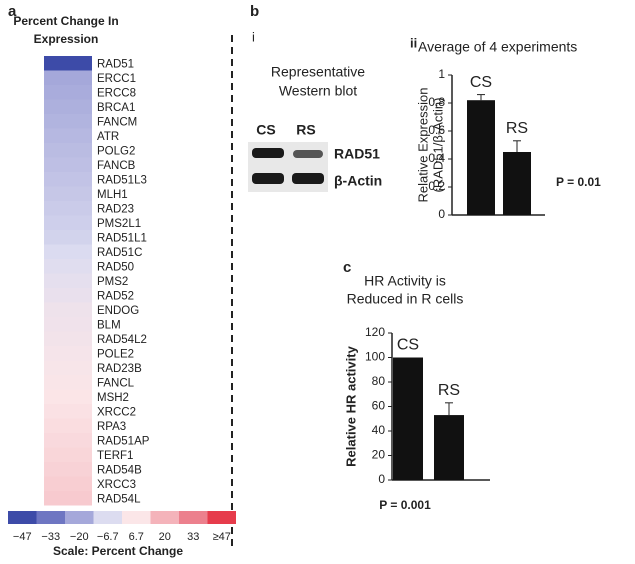 This screenshot has width=635, height=564. Describe the element at coordinates (405, 505) in the screenshot. I see `p-value: P = 0.001` at that location.